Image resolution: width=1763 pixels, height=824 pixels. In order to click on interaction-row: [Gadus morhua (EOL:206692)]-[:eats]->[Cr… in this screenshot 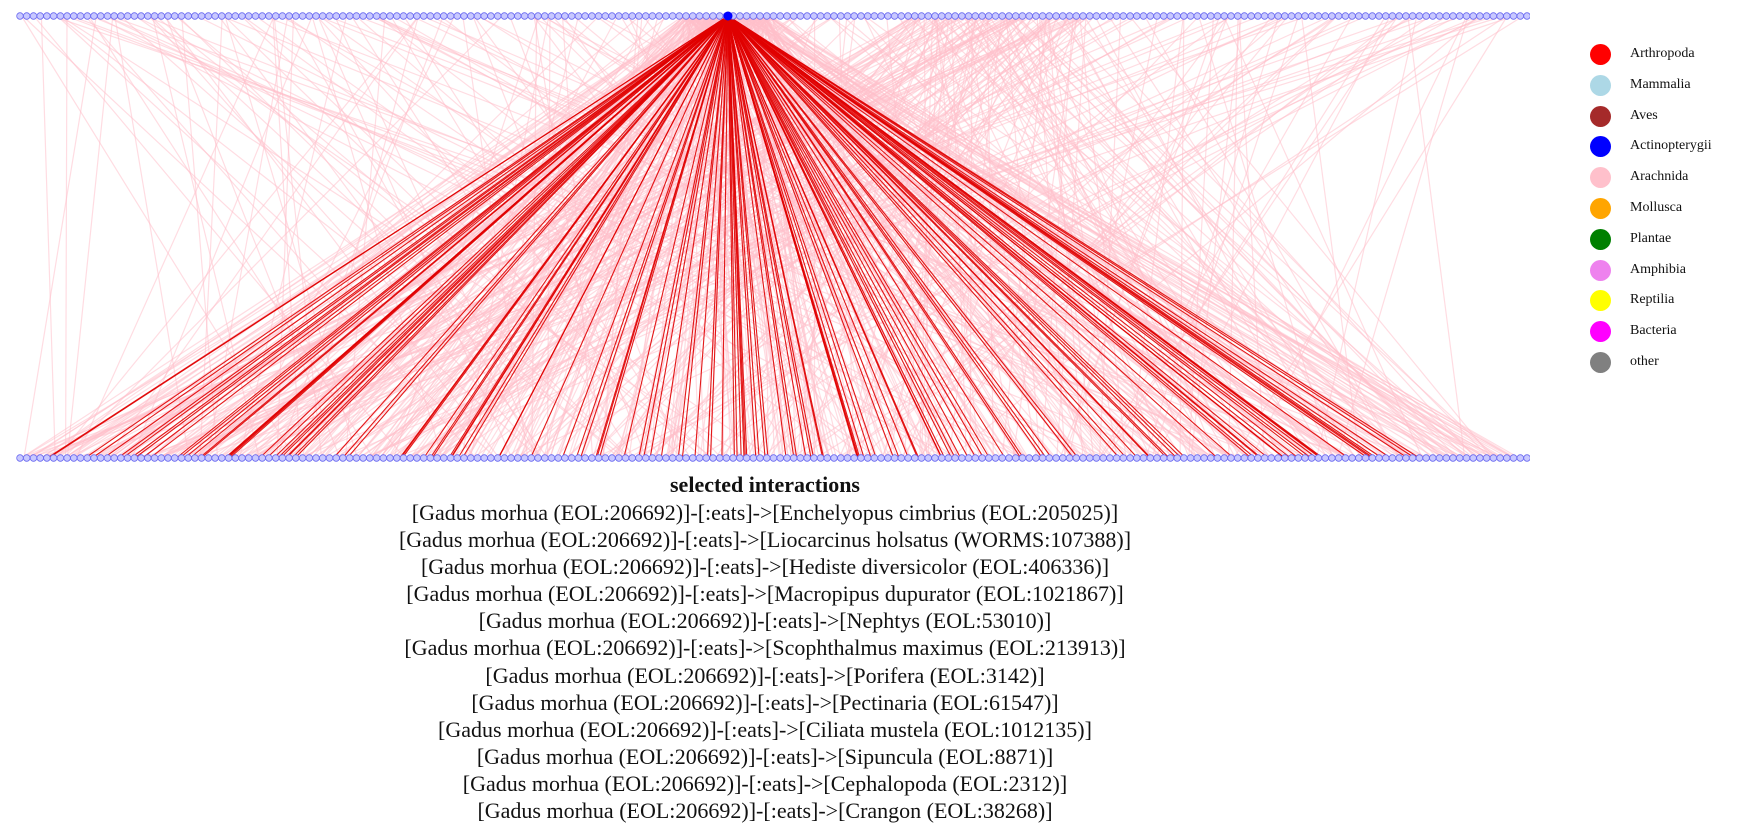, I will do `click(765, 810)`.